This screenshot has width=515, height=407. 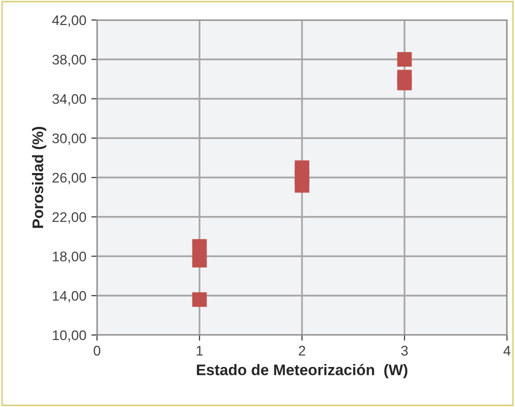 I want to click on y-tick-label: 14,00, so click(x=69, y=296).